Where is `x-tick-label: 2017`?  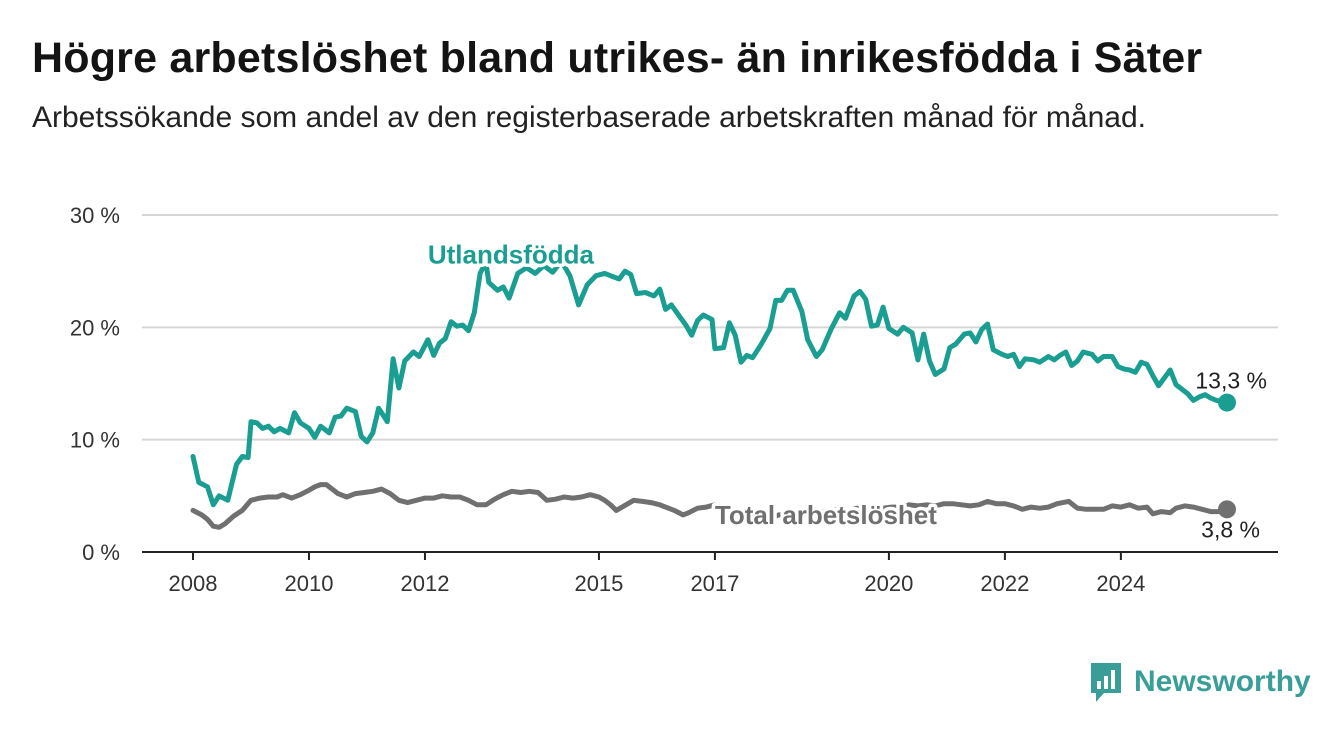
x-tick-label: 2017 is located at coordinates (714, 583).